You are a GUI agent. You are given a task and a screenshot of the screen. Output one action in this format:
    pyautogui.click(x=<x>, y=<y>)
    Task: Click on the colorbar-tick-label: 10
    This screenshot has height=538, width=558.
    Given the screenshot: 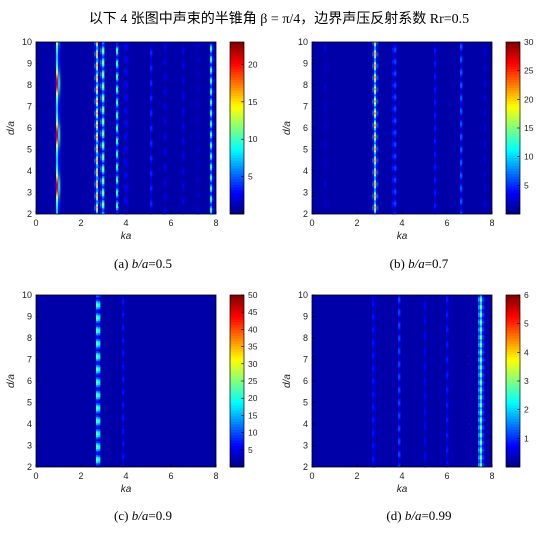 What is the action you would take?
    pyautogui.click(x=253, y=433)
    